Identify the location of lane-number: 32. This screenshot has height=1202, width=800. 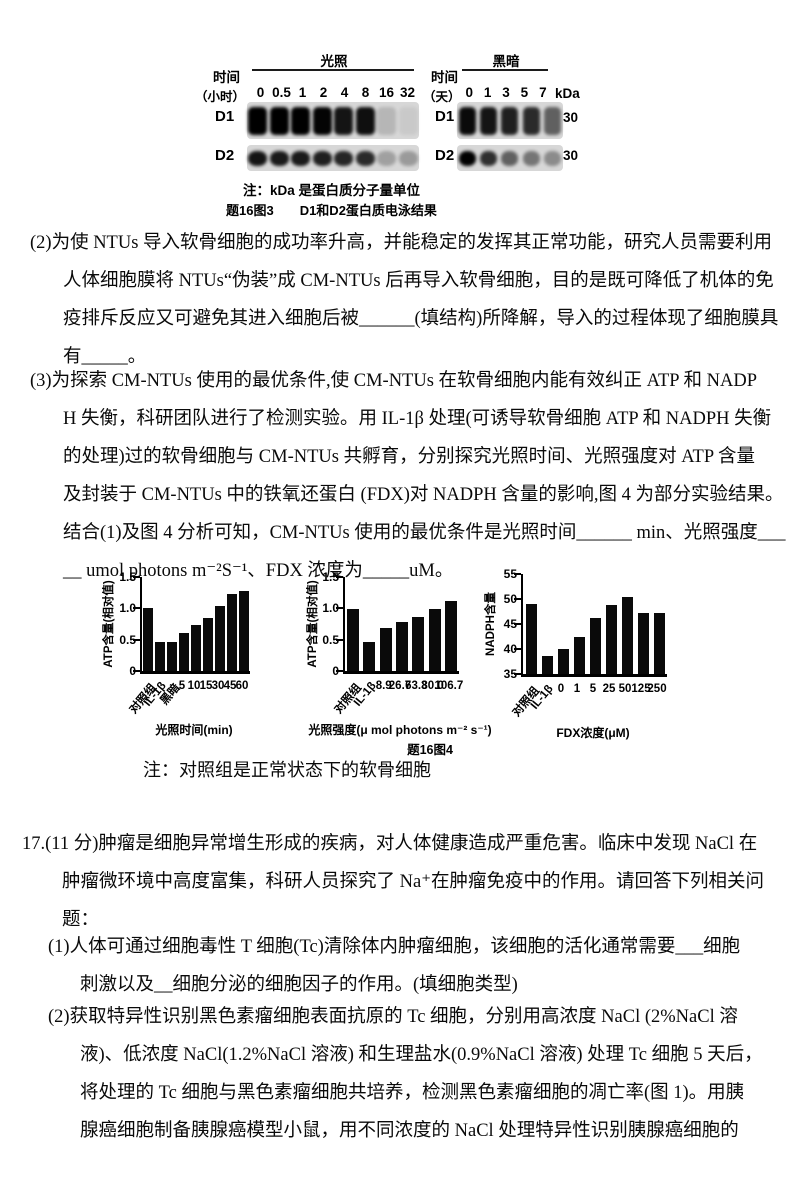
(407, 92).